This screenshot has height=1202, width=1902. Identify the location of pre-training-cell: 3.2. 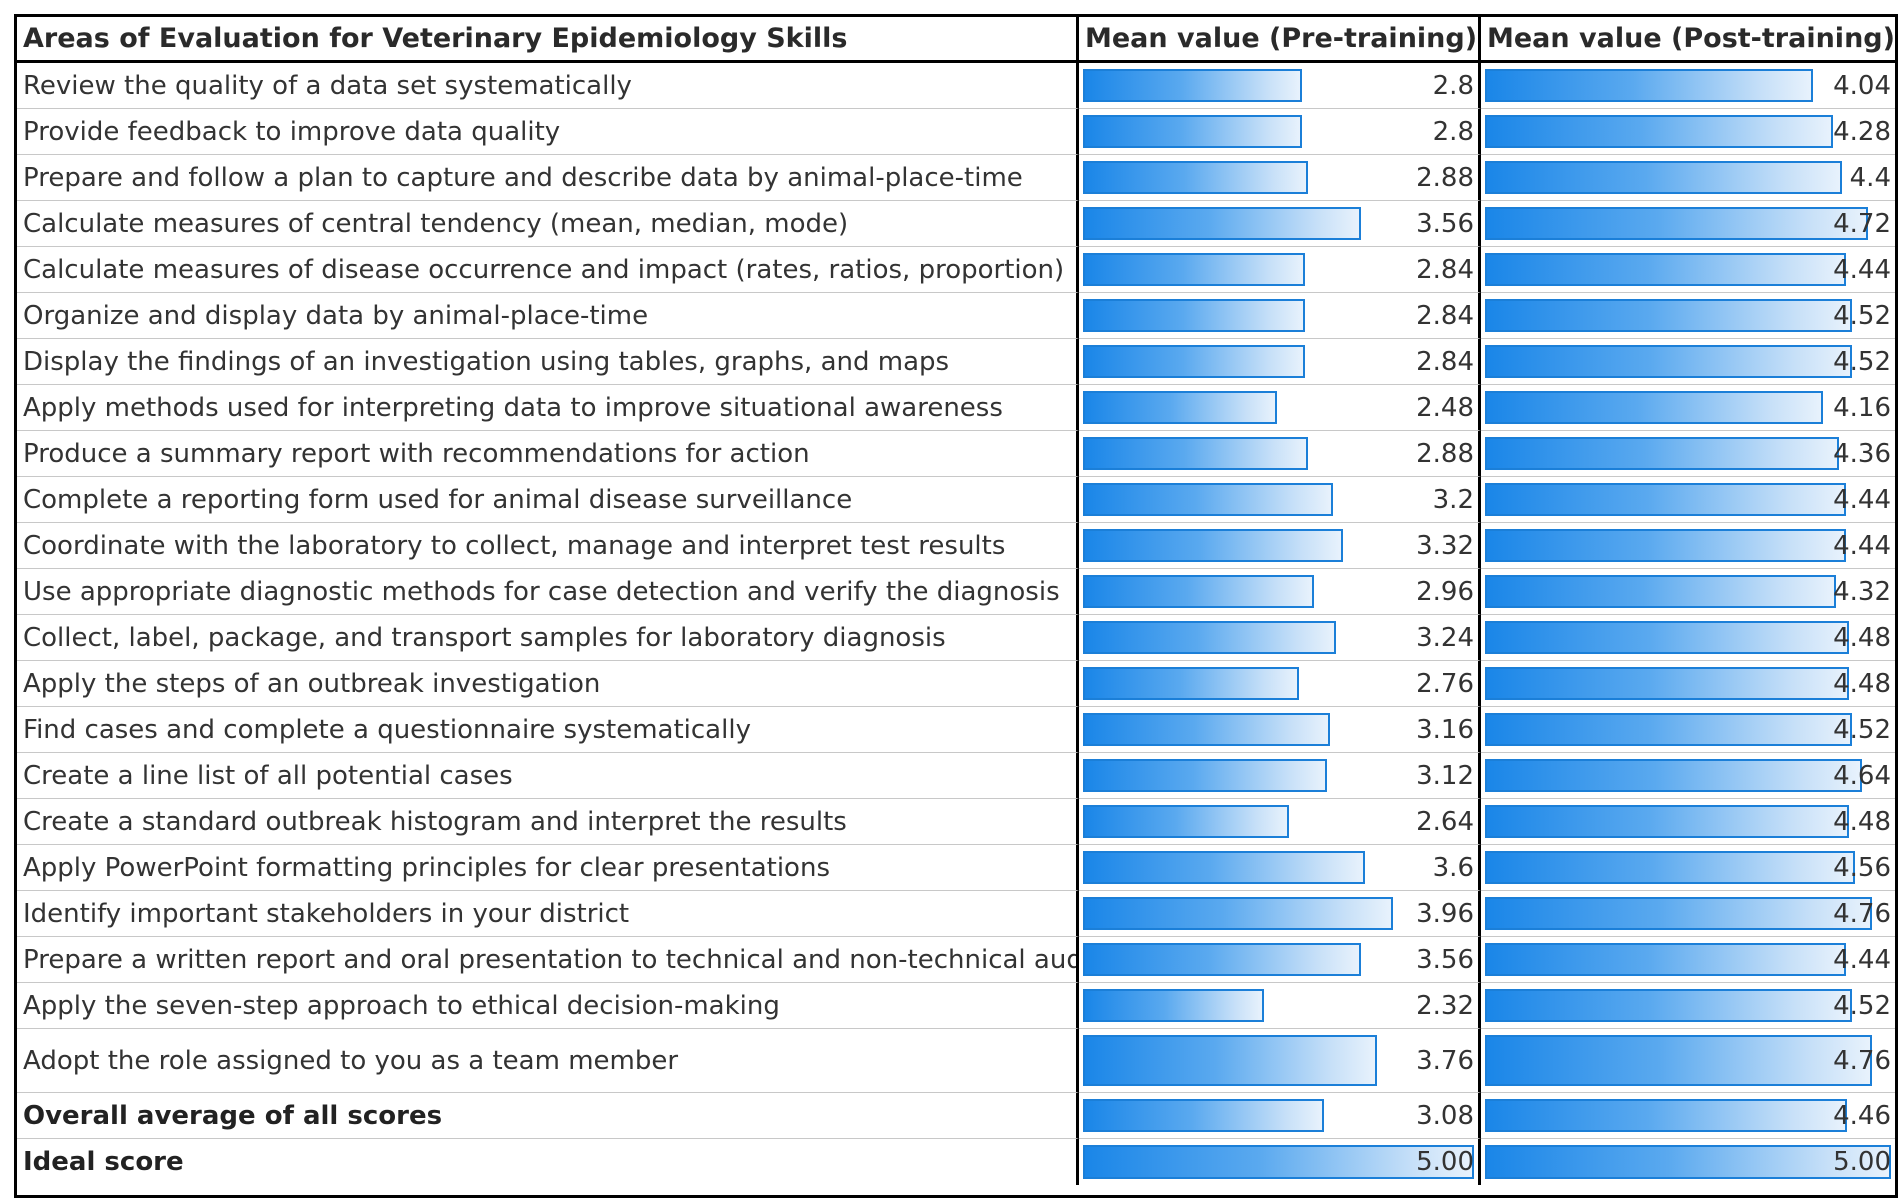
(1280, 500).